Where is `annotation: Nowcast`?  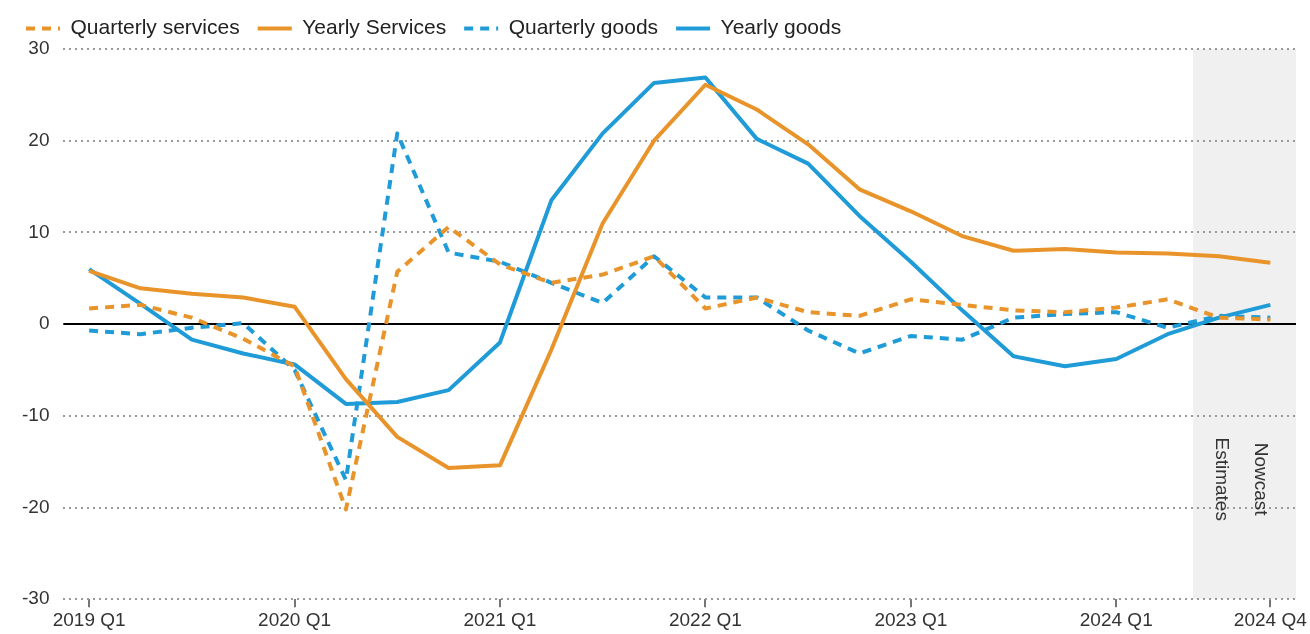
annotation: Nowcast is located at coordinates (1262, 479).